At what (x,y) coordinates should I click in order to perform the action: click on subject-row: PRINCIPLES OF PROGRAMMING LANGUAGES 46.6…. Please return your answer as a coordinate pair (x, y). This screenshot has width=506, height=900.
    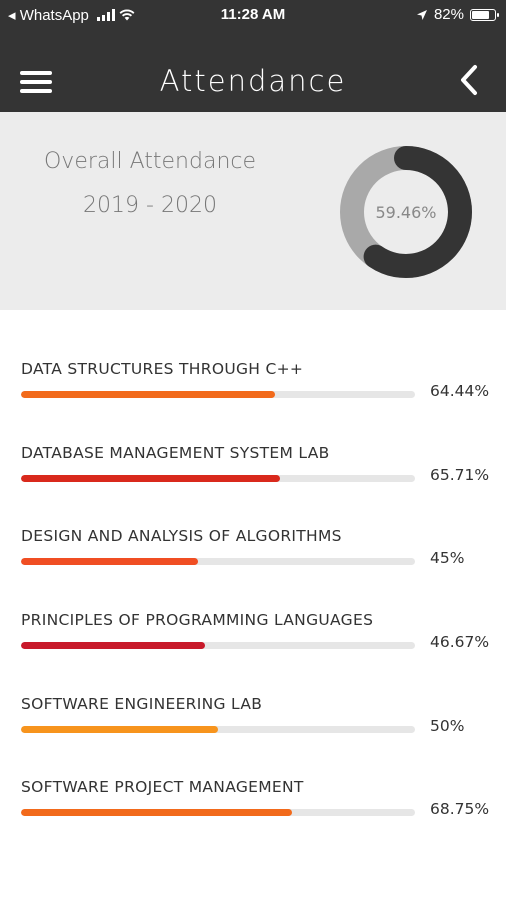
    Looking at the image, I should click on (253, 641).